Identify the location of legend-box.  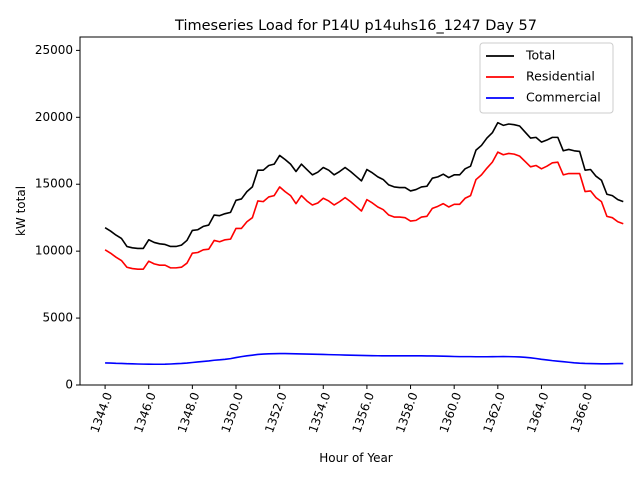
(546, 78).